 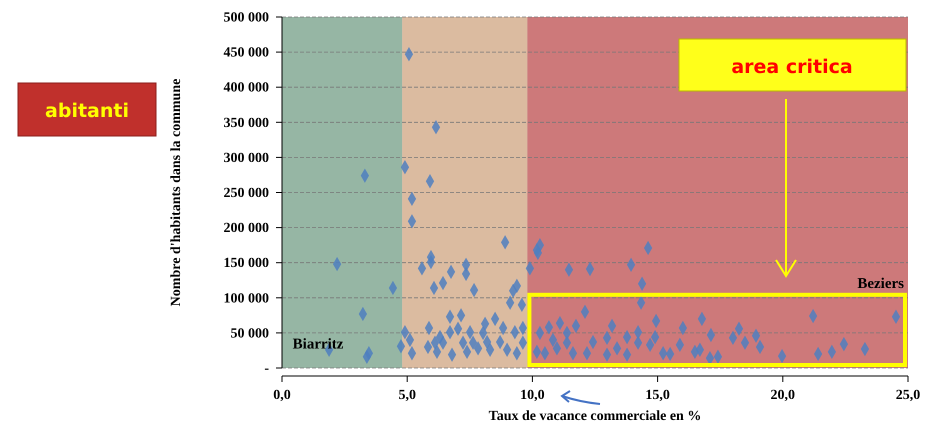 I want to click on x-tick-label: 20,0, so click(x=783, y=395).